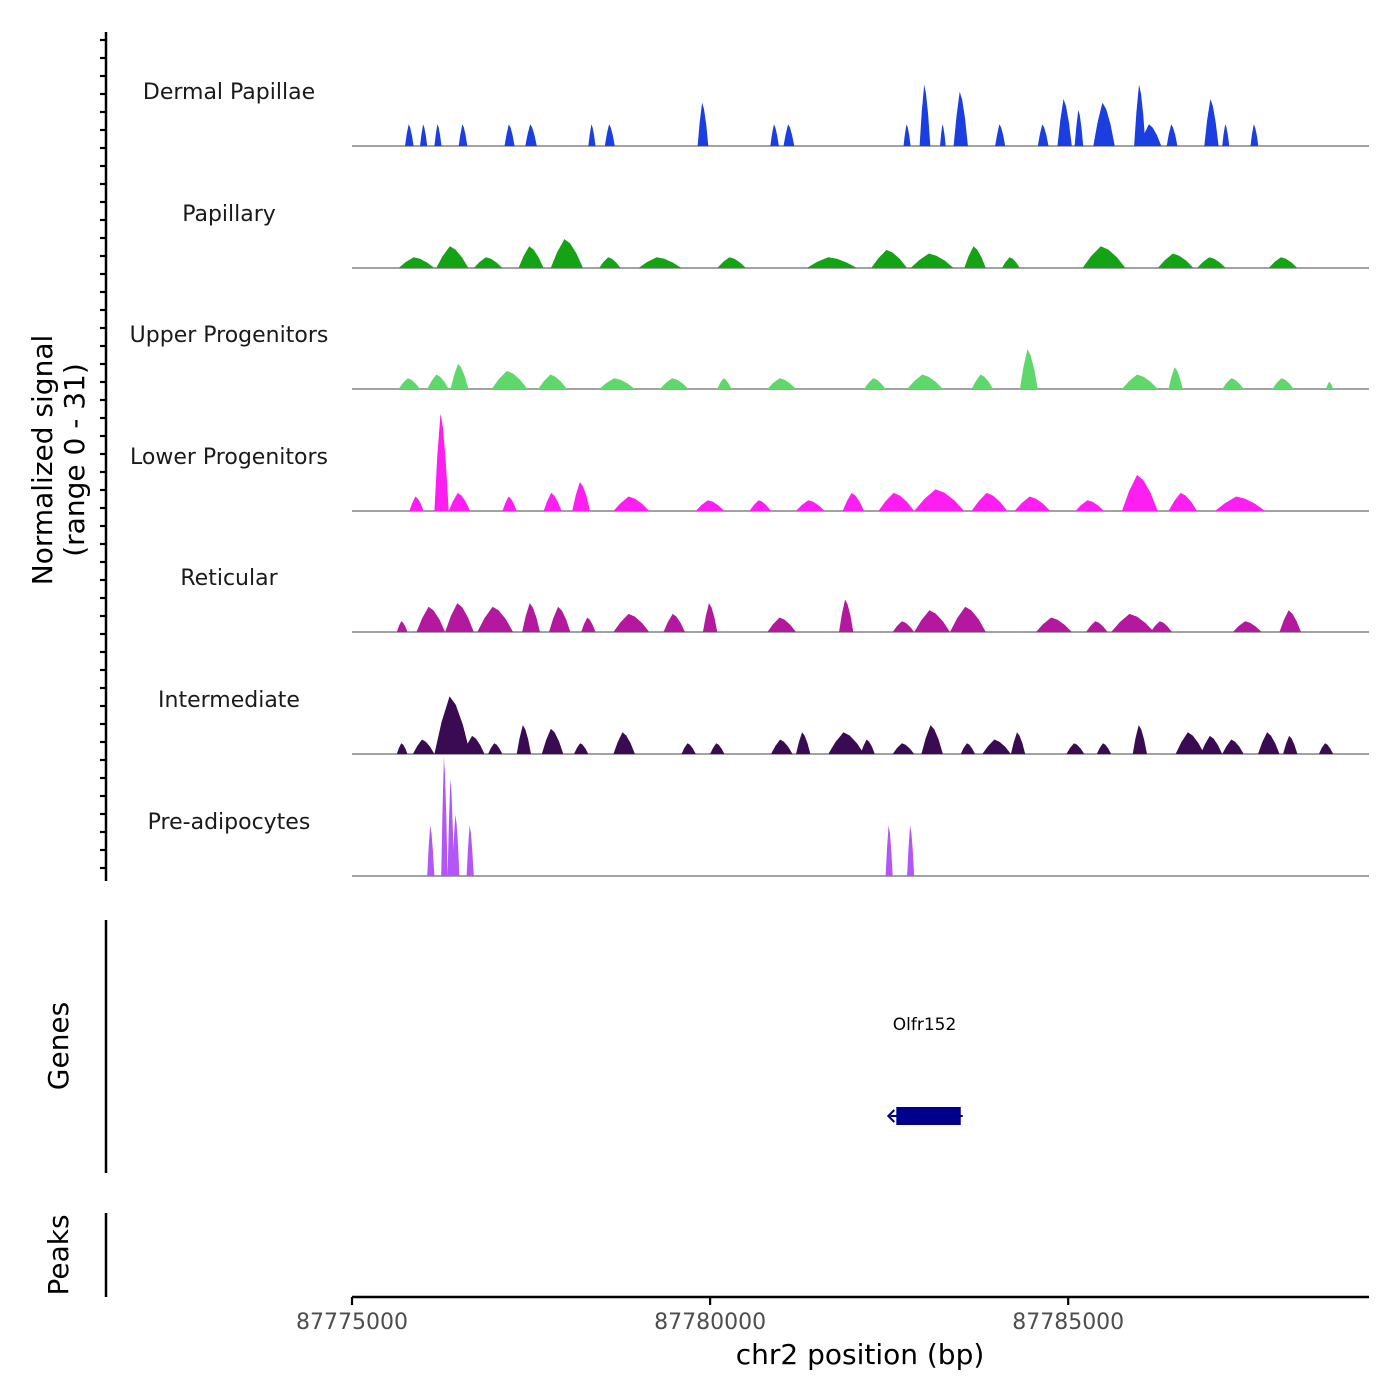 The width and height of the screenshot is (1400, 1400). What do you see at coordinates (104, 456) in the screenshot?
I see `coverage-y-axis` at bounding box center [104, 456].